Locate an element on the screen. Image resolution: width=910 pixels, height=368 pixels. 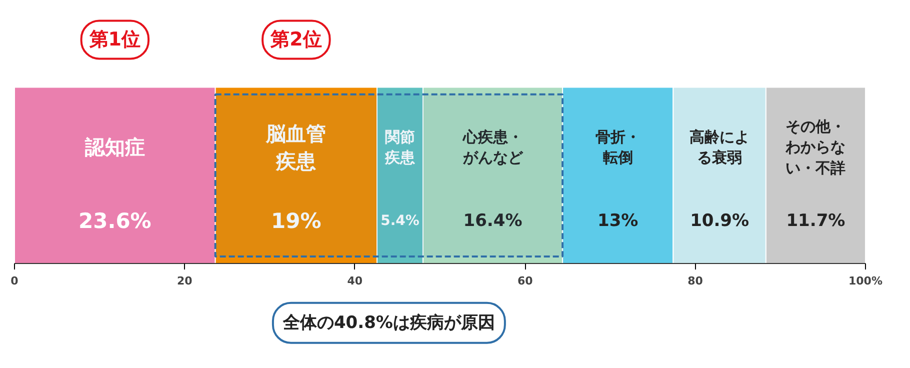
series-label: その他・わからない・不詳 is located at coordinates (815, 147).